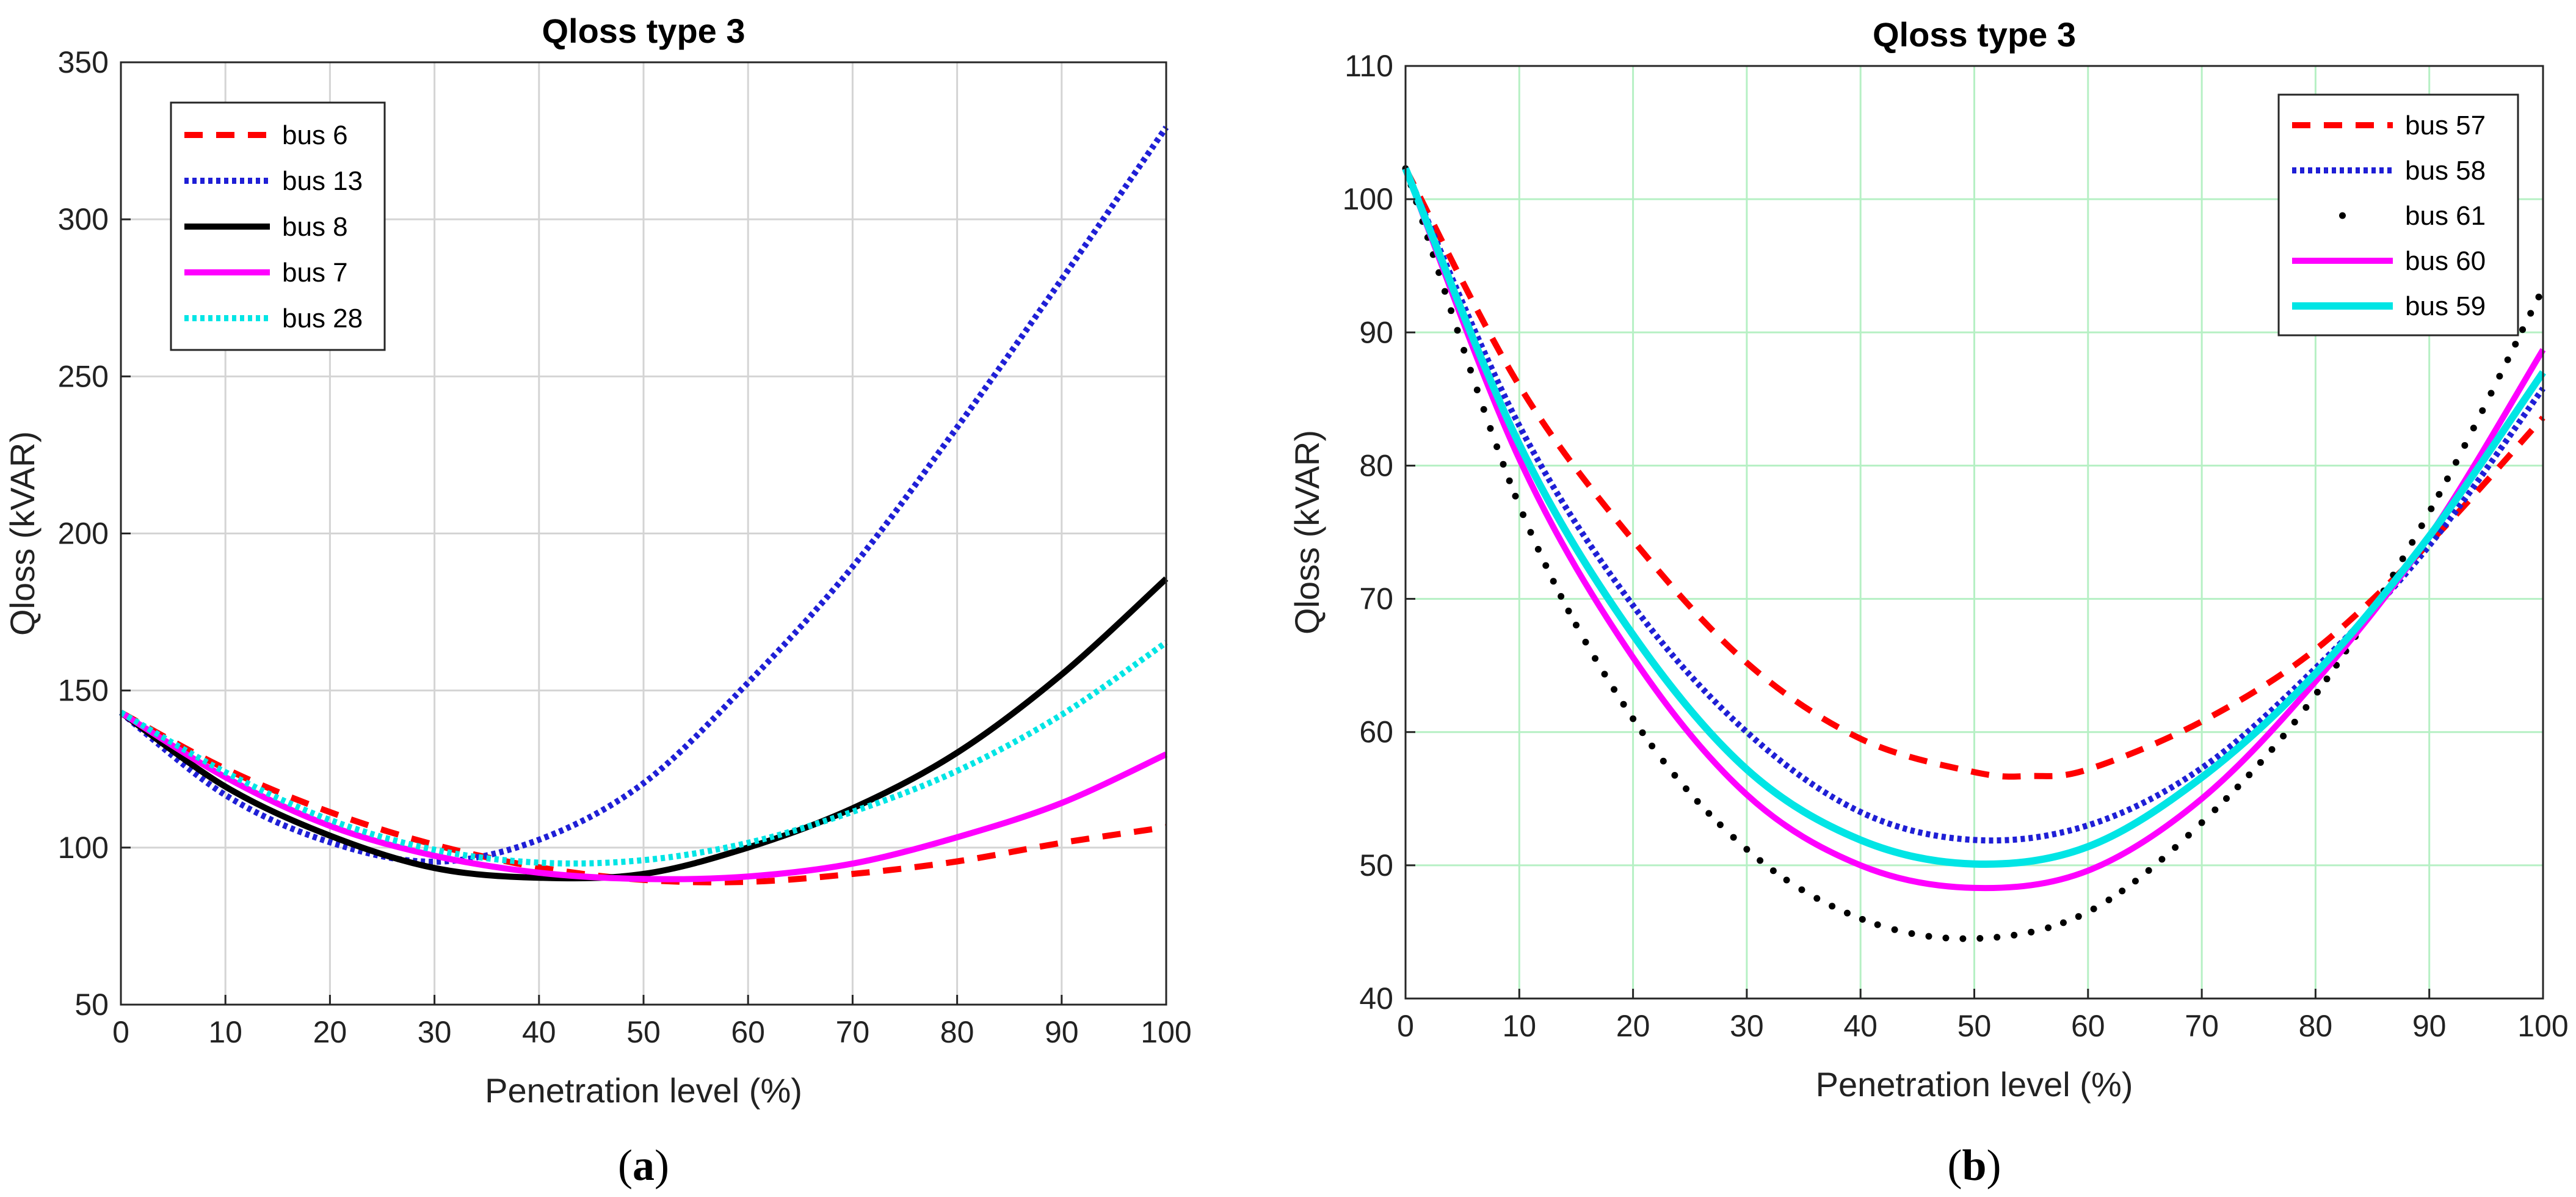  What do you see at coordinates (322, 181) in the screenshot?
I see `legend-label: bus 13` at bounding box center [322, 181].